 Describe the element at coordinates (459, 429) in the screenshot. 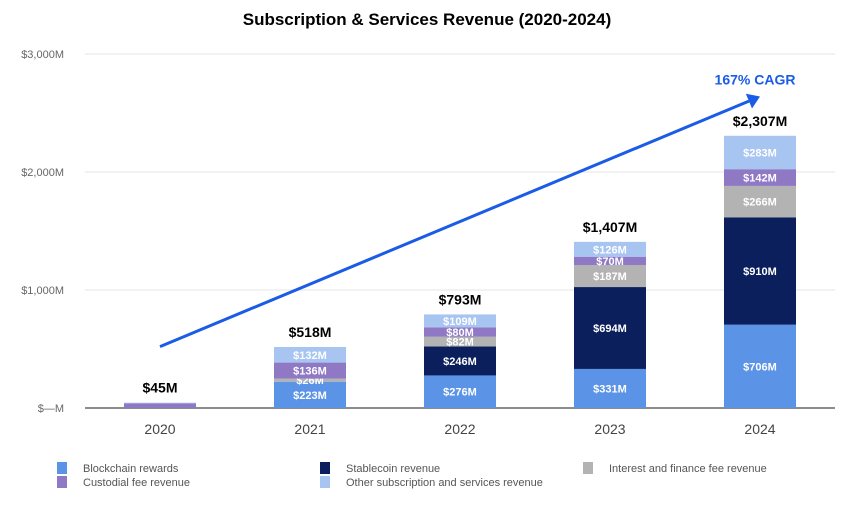

I see `x-tick-label: 2022` at that location.